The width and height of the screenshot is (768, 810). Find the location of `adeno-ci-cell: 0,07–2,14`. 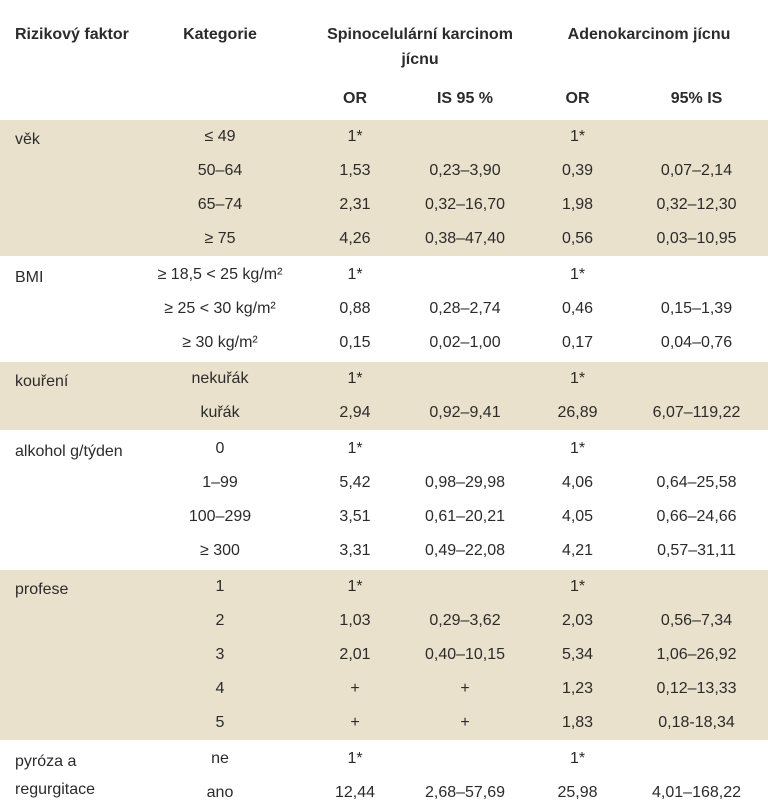

adeno-ci-cell: 0,07–2,14 is located at coordinates (696, 171).